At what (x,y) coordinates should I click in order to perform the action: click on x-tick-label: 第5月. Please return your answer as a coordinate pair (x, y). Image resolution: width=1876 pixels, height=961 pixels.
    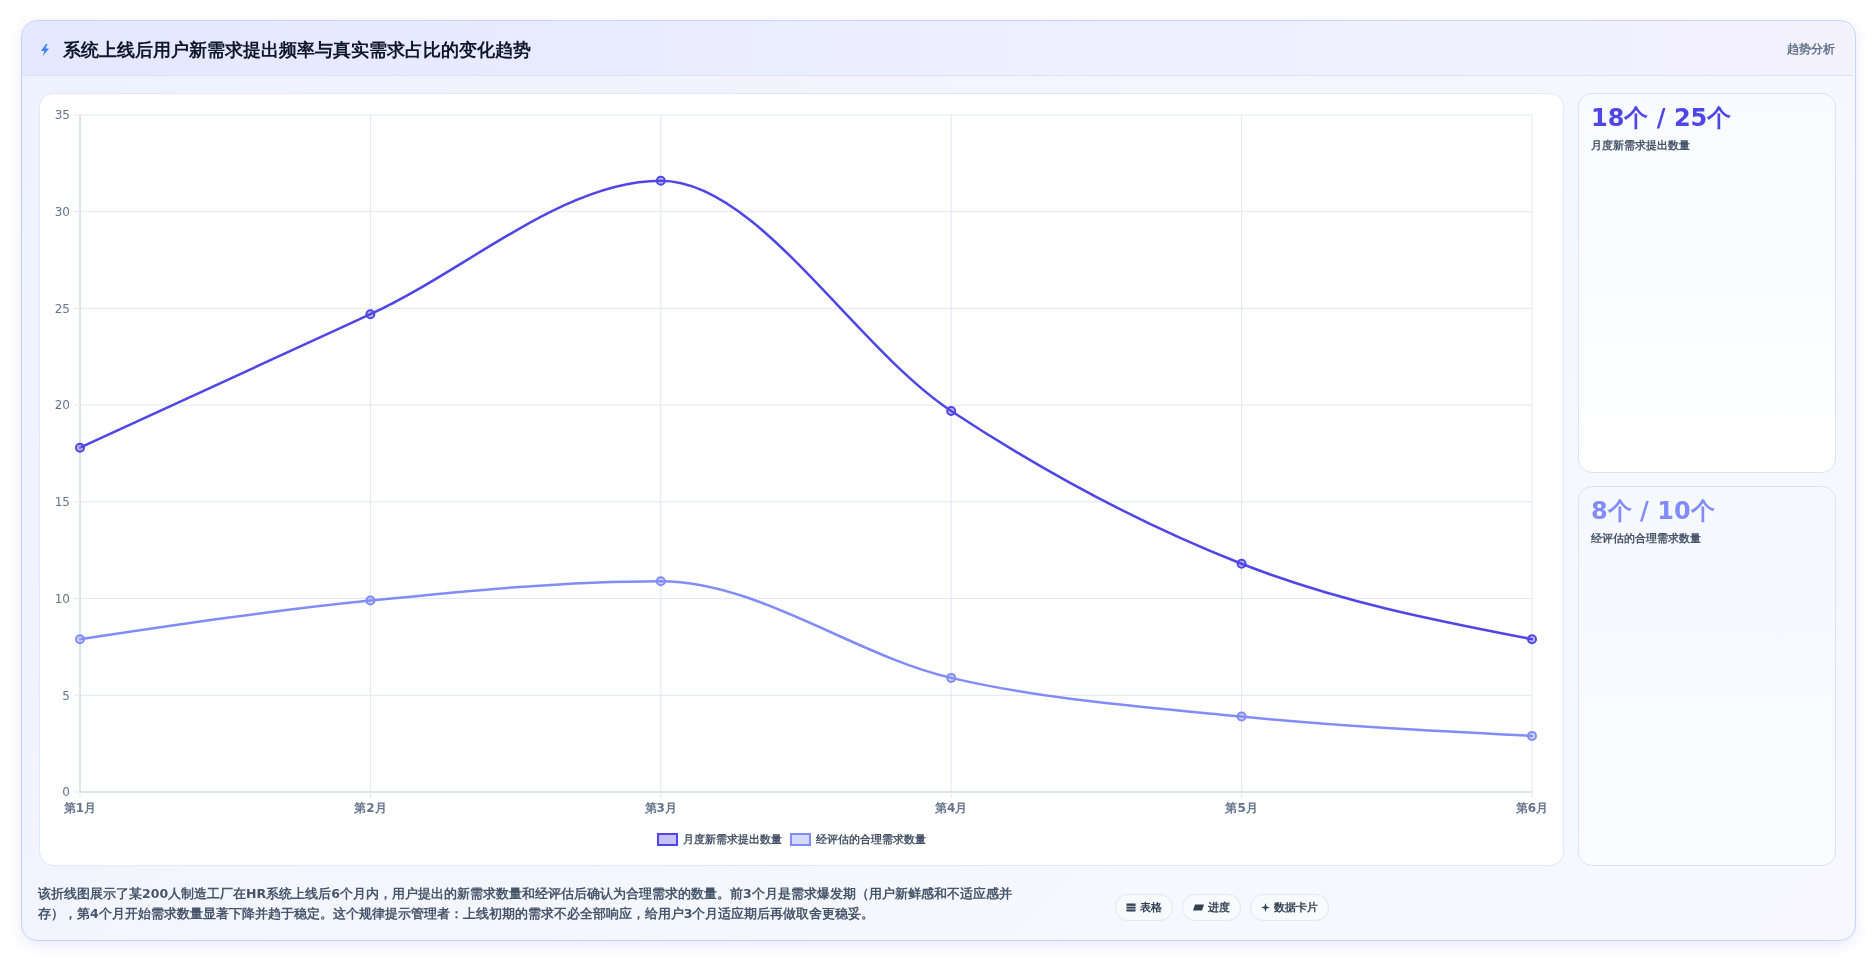
    Looking at the image, I should click on (1241, 807).